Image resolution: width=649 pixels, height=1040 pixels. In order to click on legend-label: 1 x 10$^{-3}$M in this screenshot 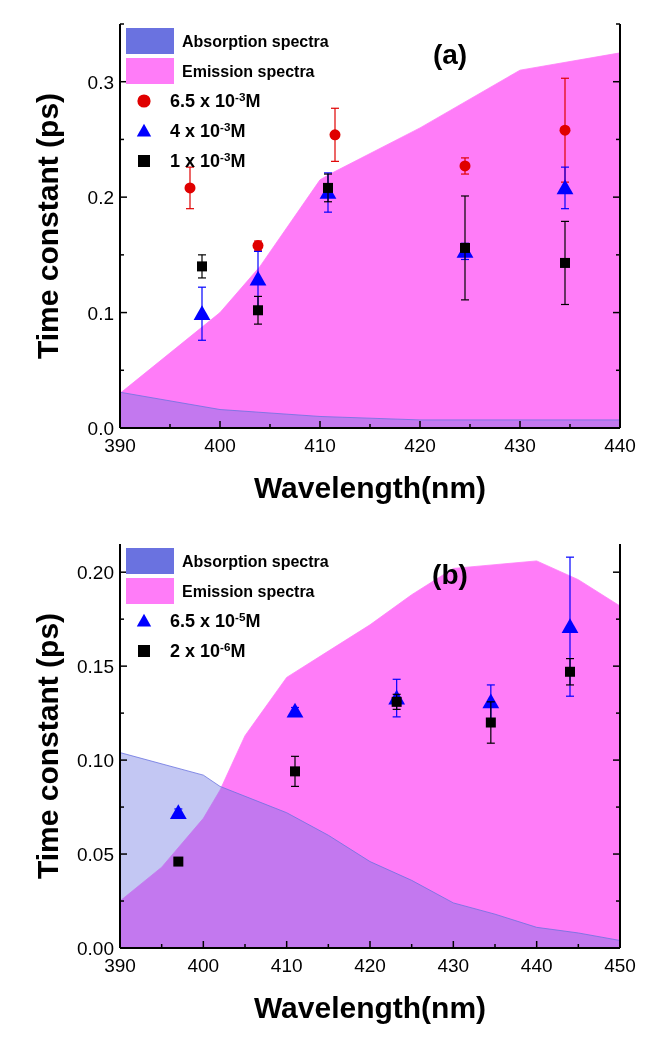, I will do `click(208, 160)`.